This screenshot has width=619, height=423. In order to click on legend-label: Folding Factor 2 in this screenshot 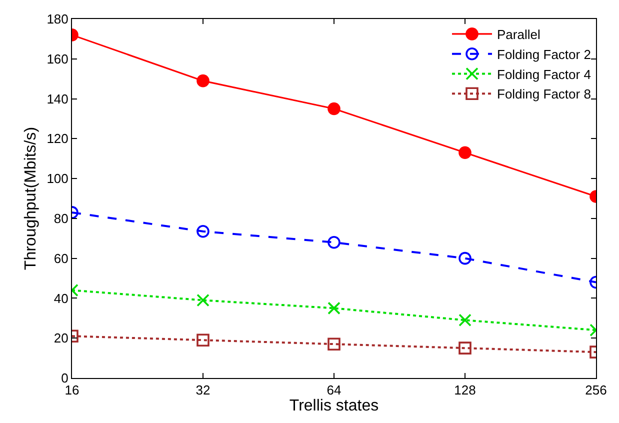, I will do `click(544, 54)`.